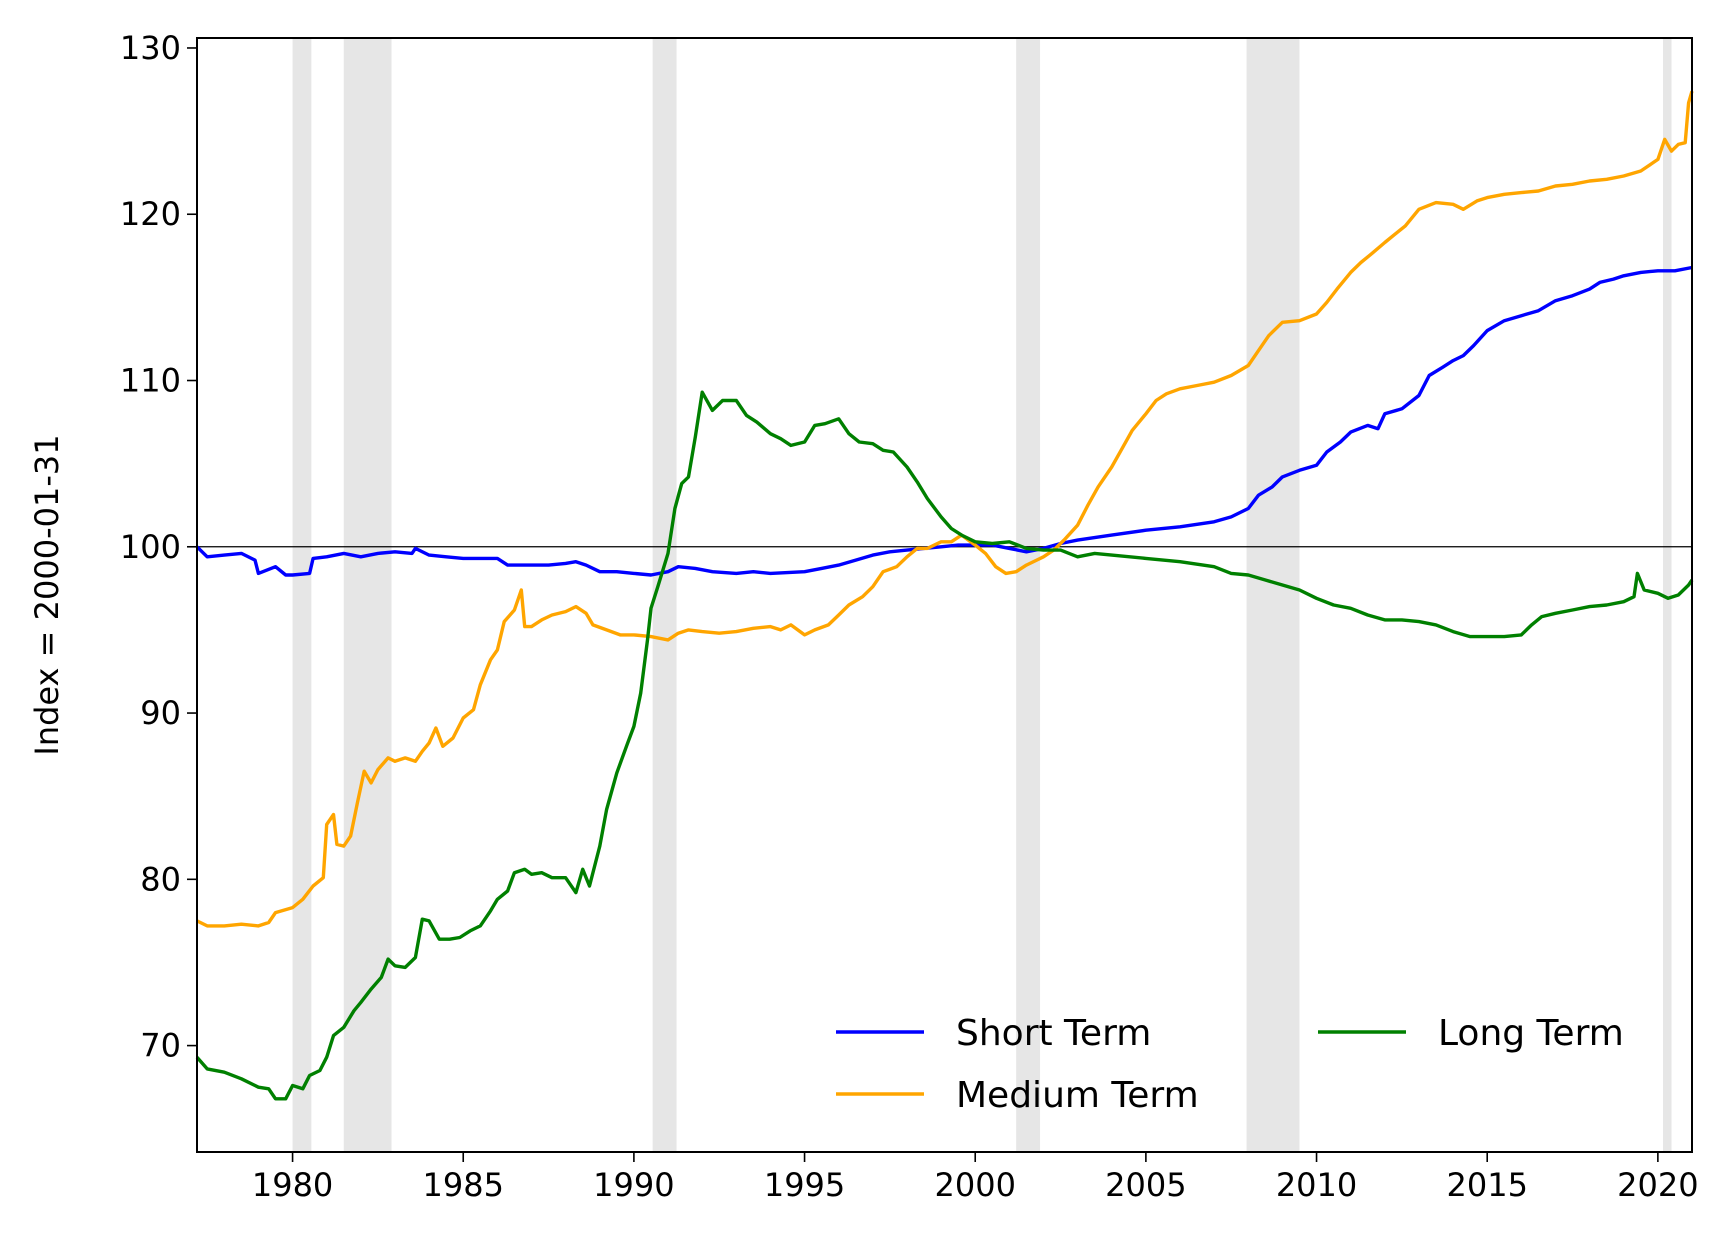  Describe the element at coordinates (292, 1185) in the screenshot. I see `x-tick-label: 1980` at that location.